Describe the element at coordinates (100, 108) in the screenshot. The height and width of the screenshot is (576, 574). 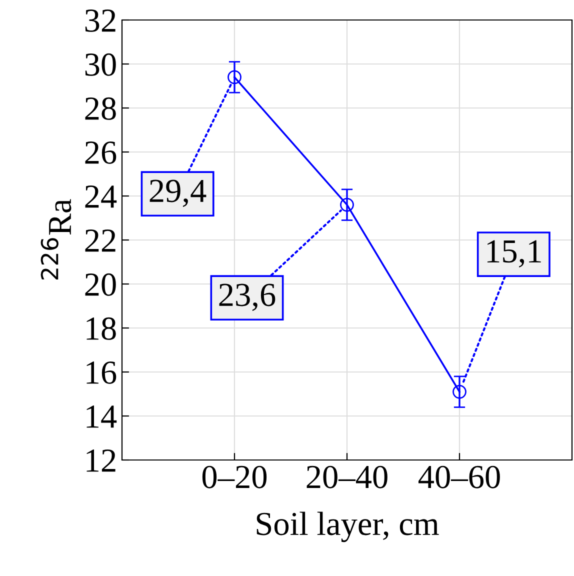
I see `y-tick-label: 28` at that location.